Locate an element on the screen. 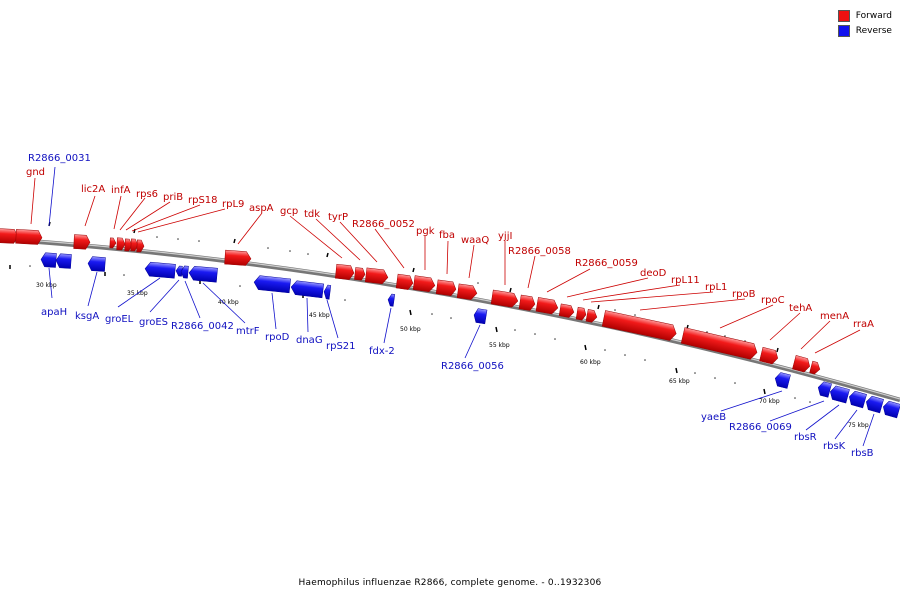 Image resolution: width=900 pixels, height=600 pixels. gene-label: waaQ is located at coordinates (475, 240).